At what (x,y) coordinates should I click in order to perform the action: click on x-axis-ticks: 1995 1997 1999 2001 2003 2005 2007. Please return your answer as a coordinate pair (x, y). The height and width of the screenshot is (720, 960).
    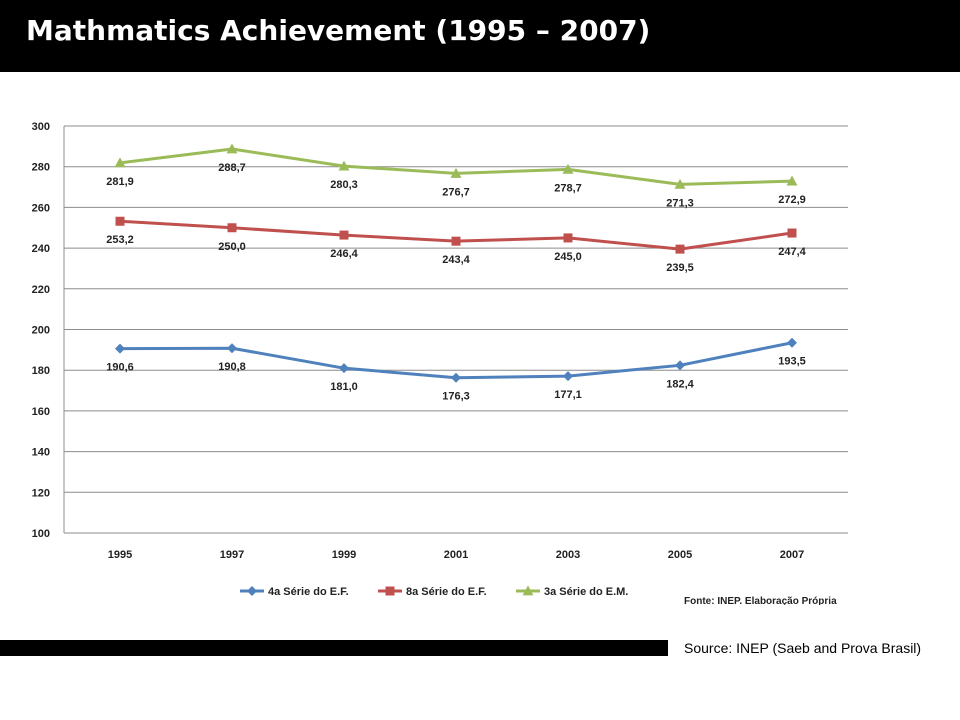
    Looking at the image, I should click on (456, 555).